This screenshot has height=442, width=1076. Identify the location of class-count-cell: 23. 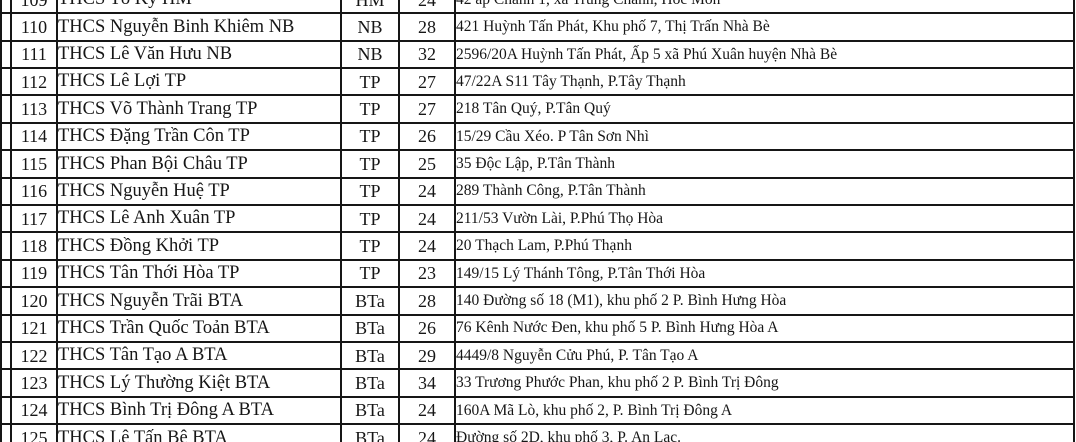
(427, 273).